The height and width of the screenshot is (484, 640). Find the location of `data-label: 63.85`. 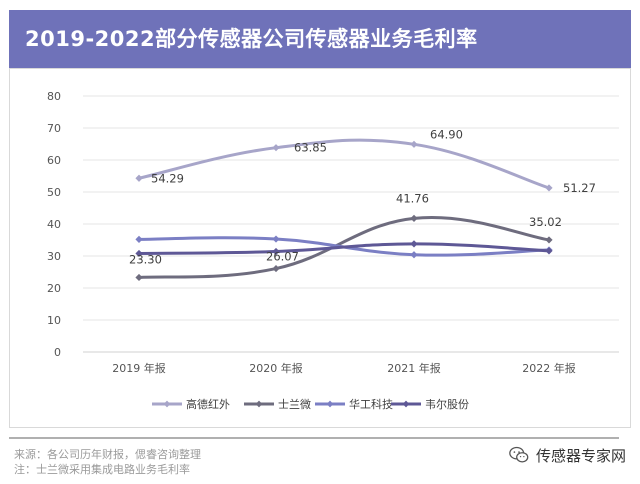

data-label: 63.85 is located at coordinates (310, 148).